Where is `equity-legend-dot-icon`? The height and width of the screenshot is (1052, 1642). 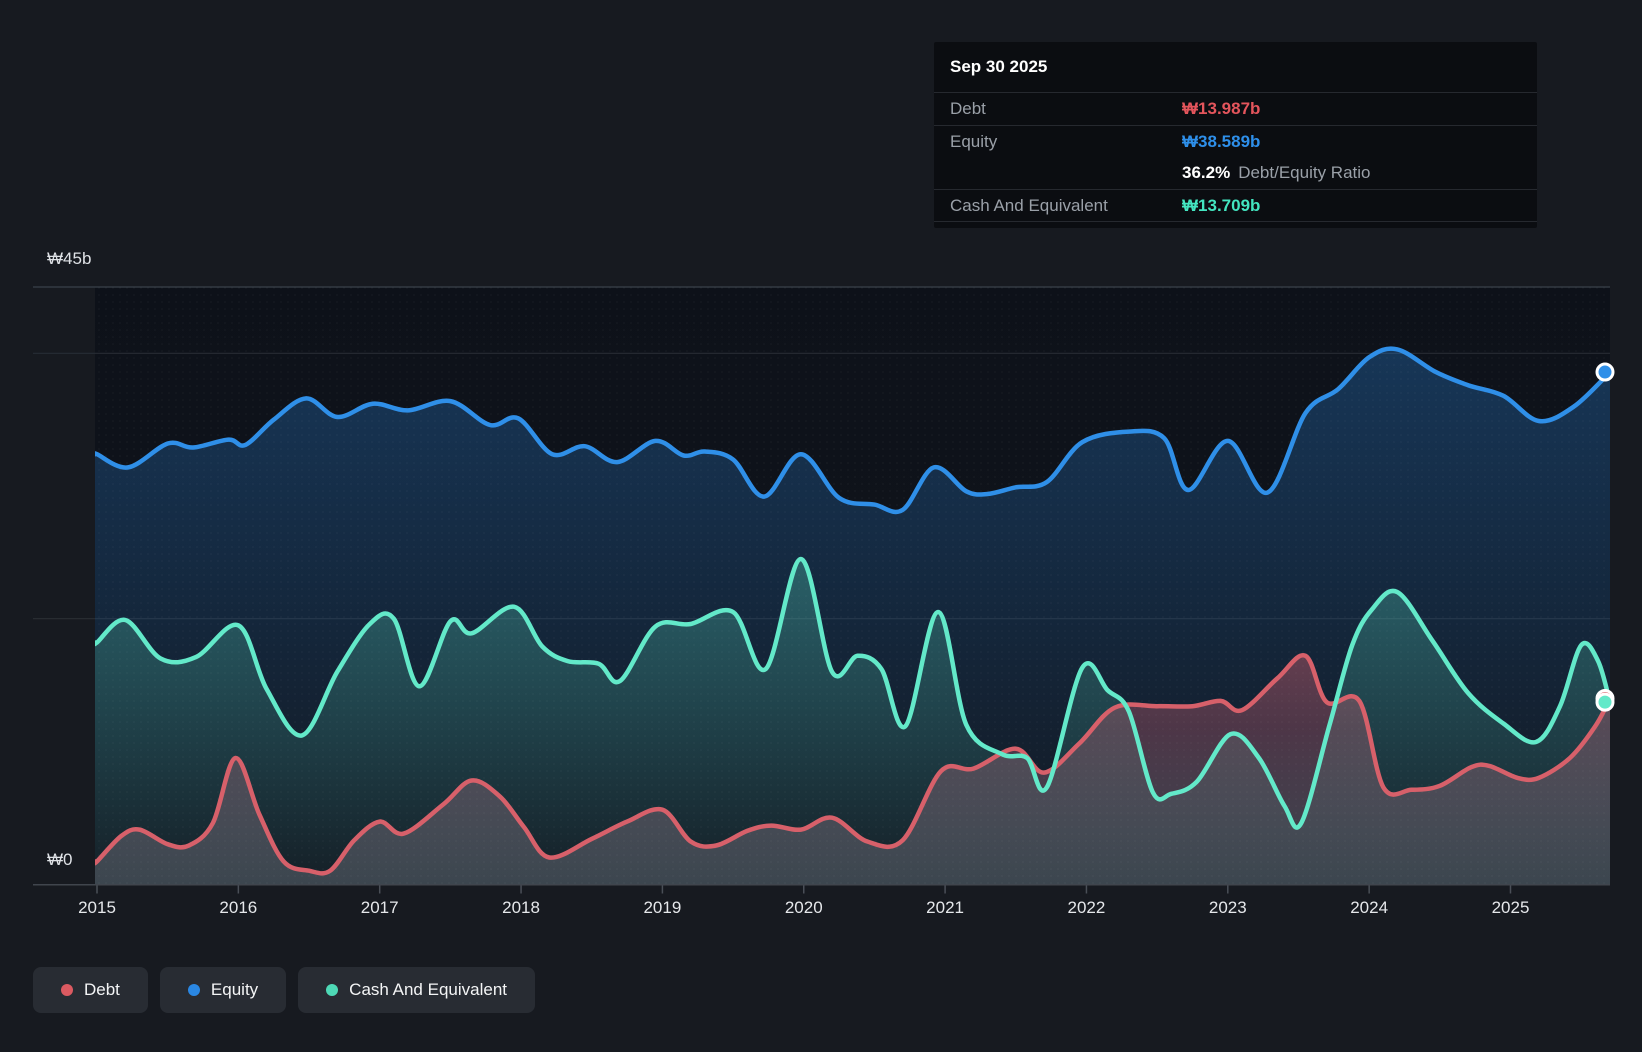
equity-legend-dot-icon is located at coordinates (193, 990).